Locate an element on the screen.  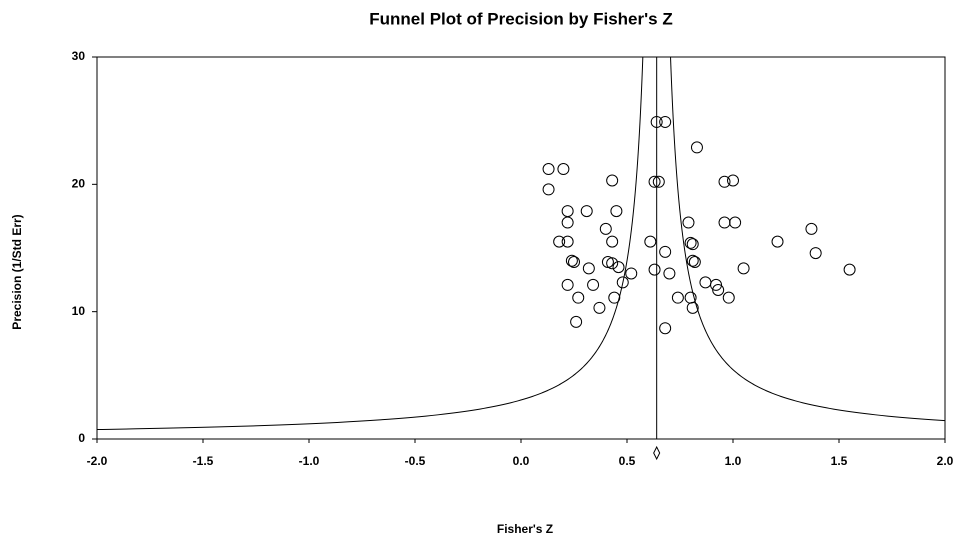
x-tick-label: -0.5 is located at coordinates (415, 461).